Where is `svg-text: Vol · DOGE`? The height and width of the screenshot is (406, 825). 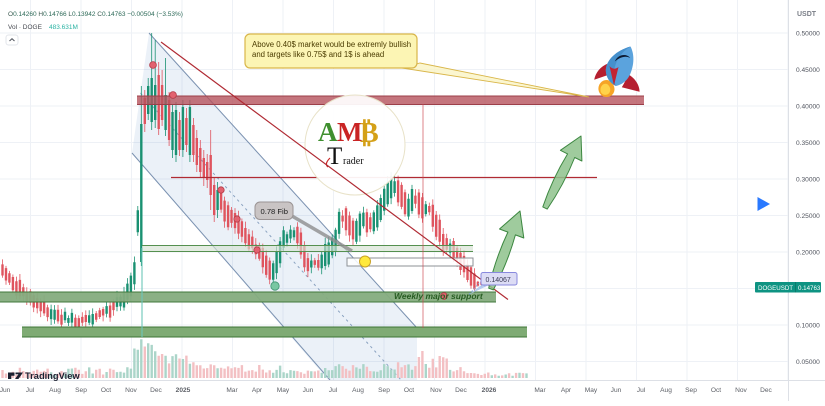 svg-text: Vol · DOGE is located at coordinates (25, 27).